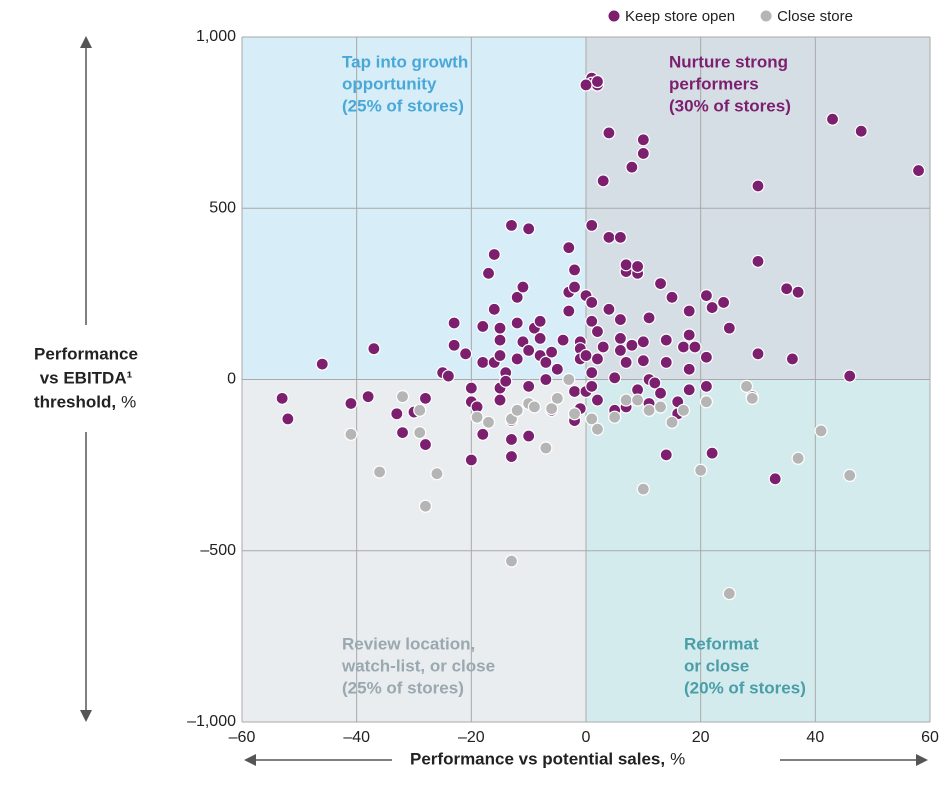 Image resolution: width=945 pixels, height=802 pixels. Describe the element at coordinates (730, 105) in the screenshot. I see `quadrant-label: (30% of stores)` at that location.